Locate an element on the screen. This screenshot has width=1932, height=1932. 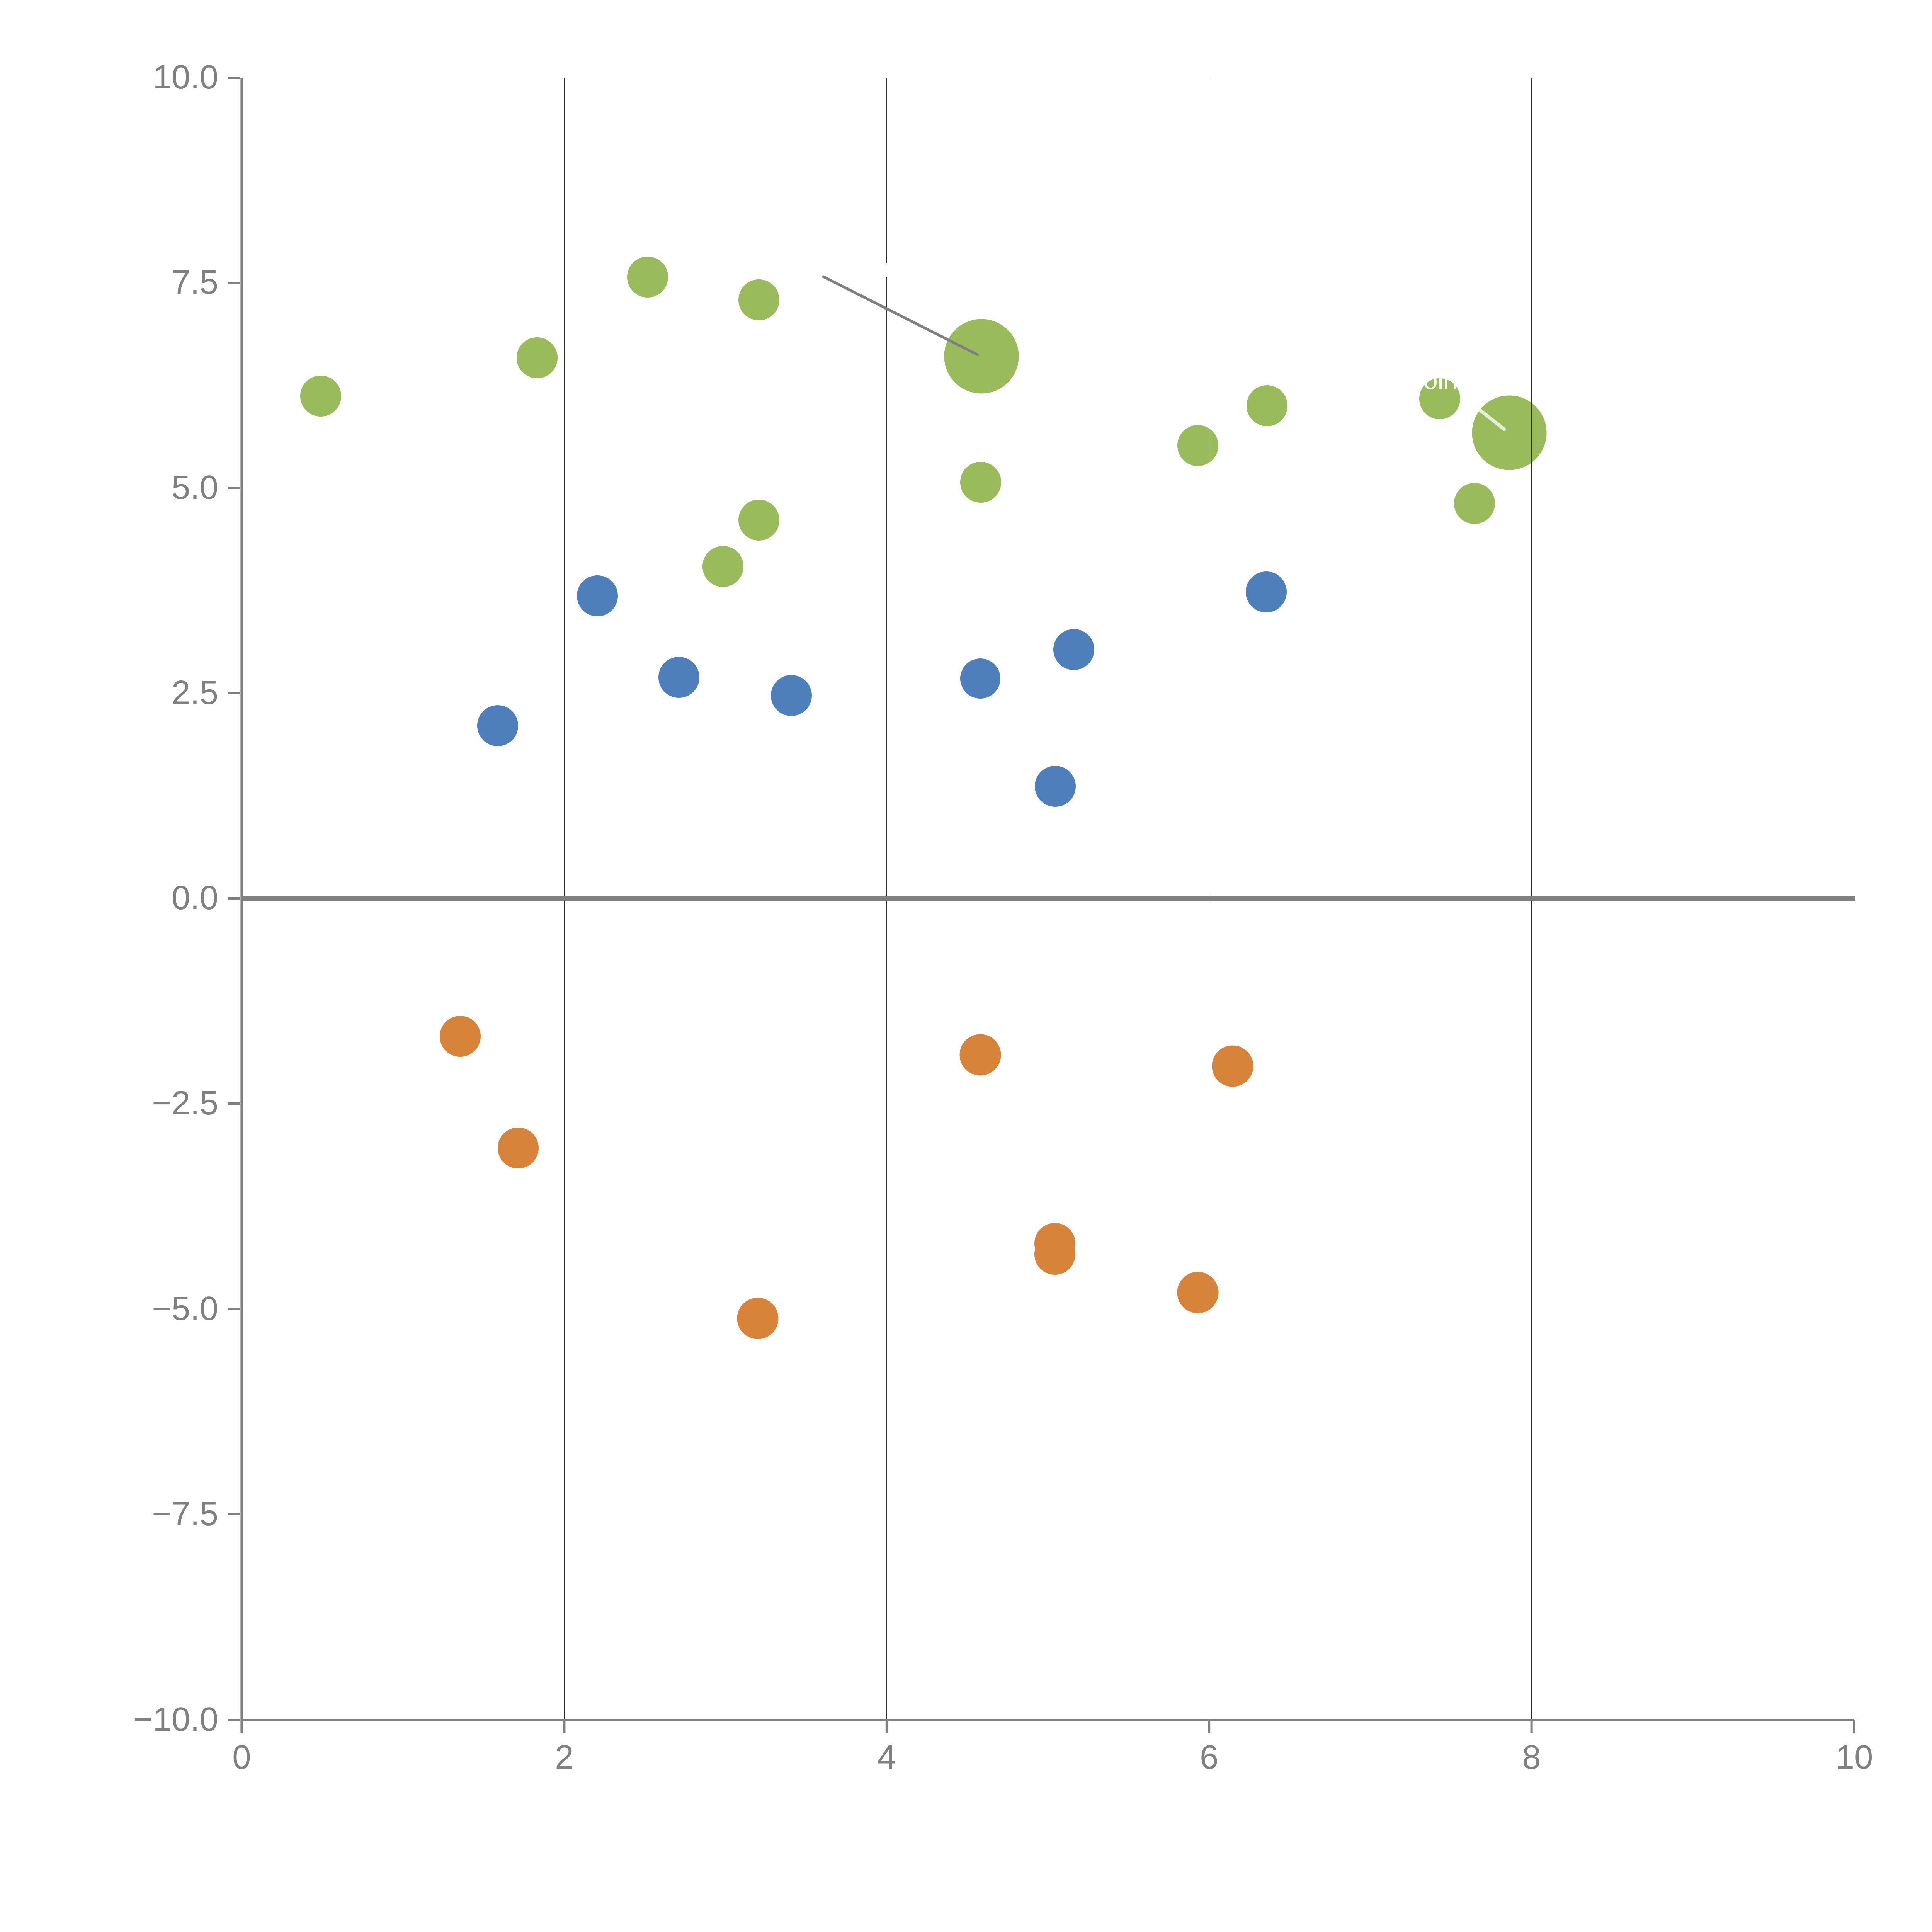
svg-text: 10.0 is located at coordinates (185, 77).